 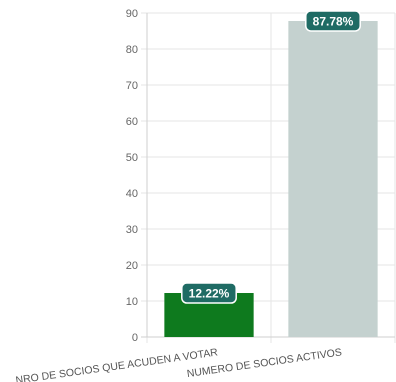 I want to click on y-tick-label: 10, so click(x=132, y=302).